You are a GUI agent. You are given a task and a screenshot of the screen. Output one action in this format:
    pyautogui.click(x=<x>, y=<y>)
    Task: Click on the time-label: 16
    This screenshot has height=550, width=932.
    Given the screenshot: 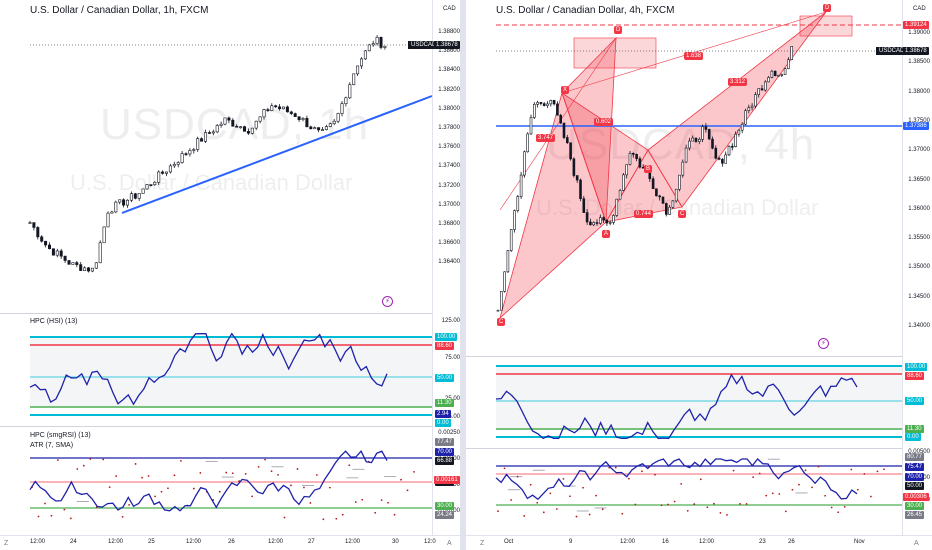 What is the action you would take?
    pyautogui.click(x=665, y=542)
    